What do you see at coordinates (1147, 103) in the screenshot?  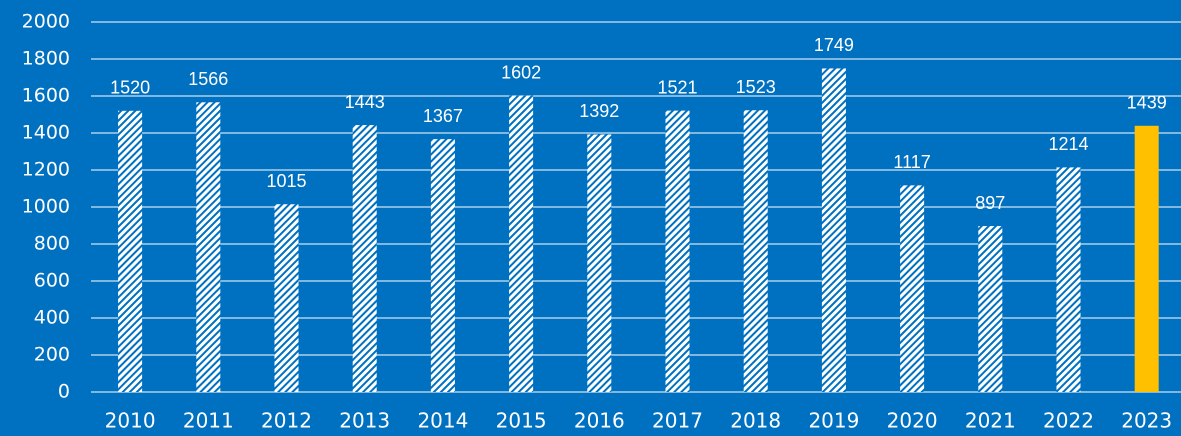 I see `data-label: 1439` at bounding box center [1147, 103].